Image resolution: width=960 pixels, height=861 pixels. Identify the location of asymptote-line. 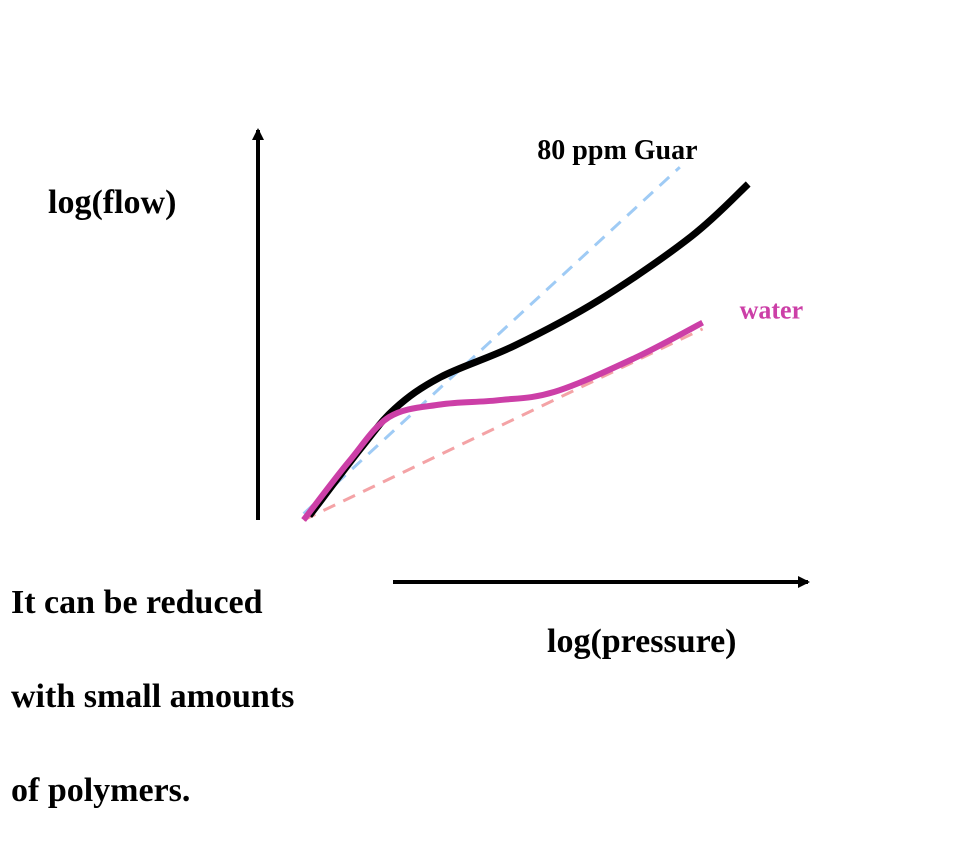
(503, 424).